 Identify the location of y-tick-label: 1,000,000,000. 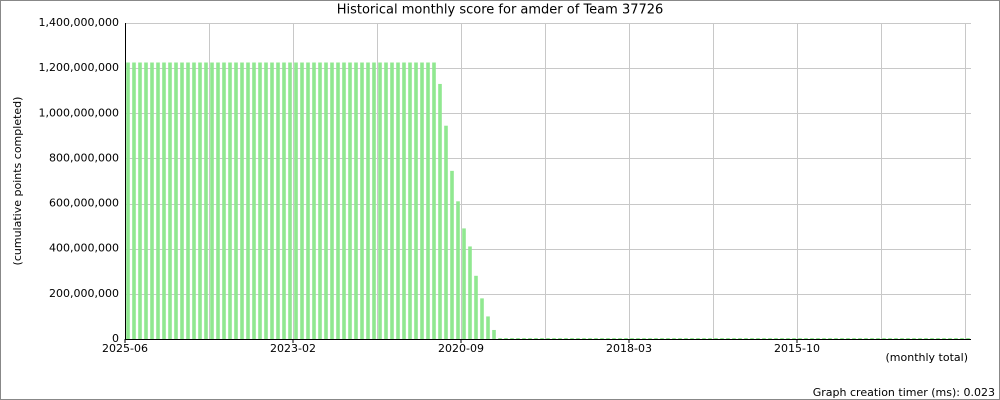
(79, 112).